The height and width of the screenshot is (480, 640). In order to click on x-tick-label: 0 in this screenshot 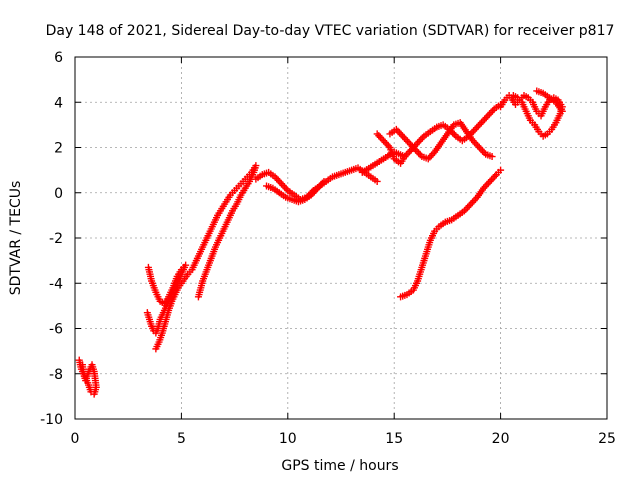, I will do `click(75, 439)`.